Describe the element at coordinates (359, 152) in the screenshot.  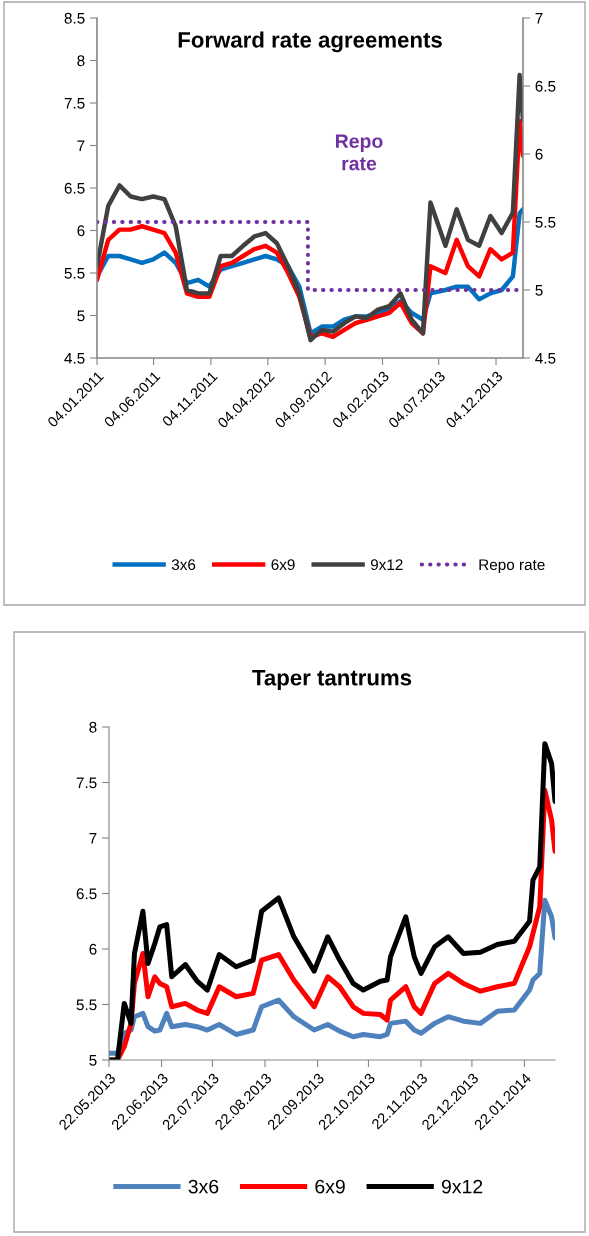
I see `annotation: Repo rate` at that location.